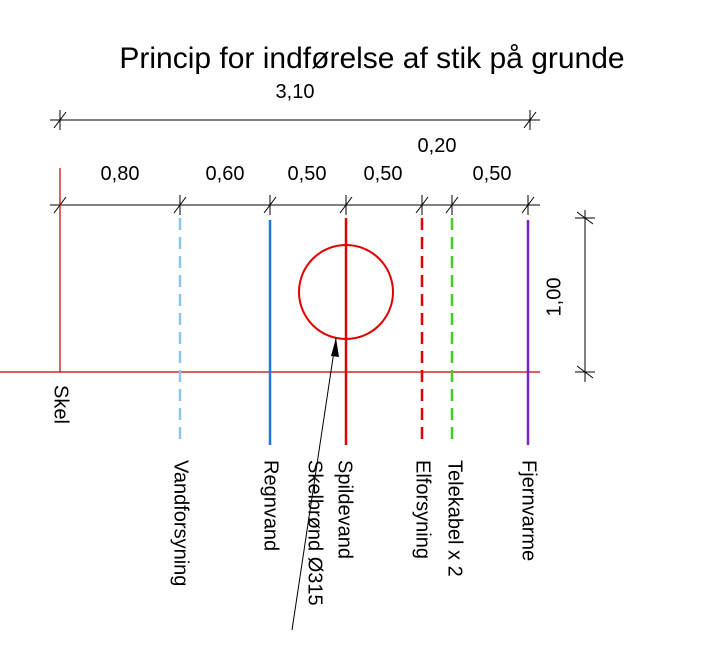  Describe the element at coordinates (295, 120) in the screenshot. I see `dim-line-total` at that location.